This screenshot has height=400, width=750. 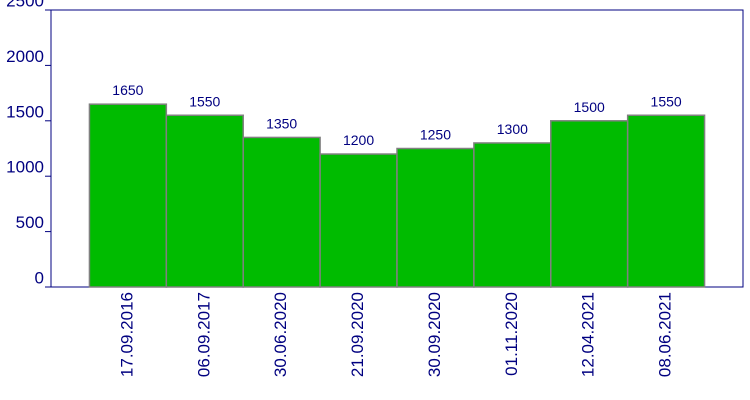 I want to click on value-label: 1200, so click(x=358, y=140).